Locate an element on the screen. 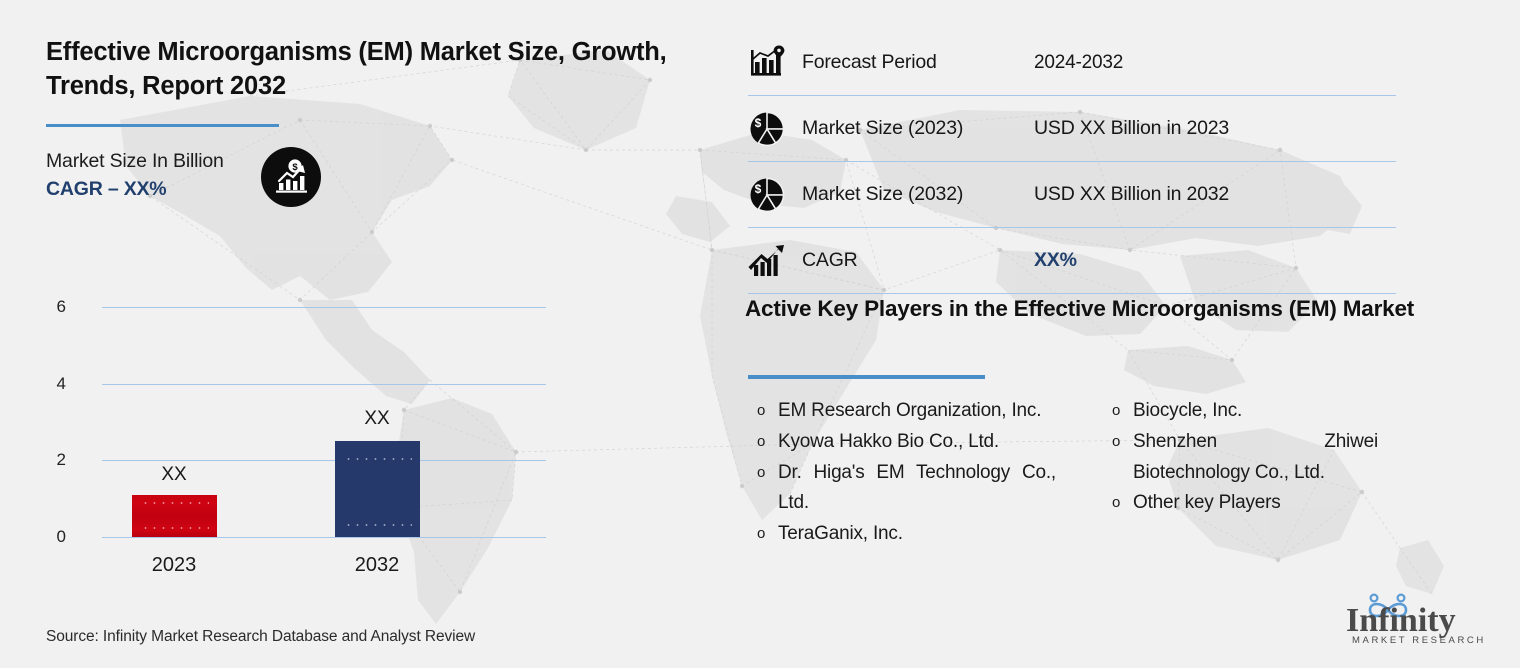  title-underline-rule is located at coordinates (162, 125).